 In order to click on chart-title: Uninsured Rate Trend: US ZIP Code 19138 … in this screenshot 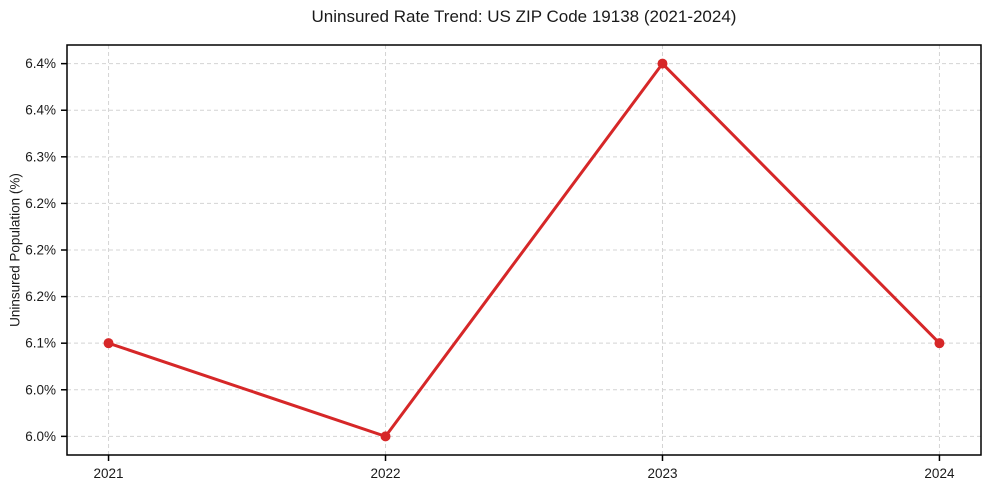, I will do `click(524, 16)`.